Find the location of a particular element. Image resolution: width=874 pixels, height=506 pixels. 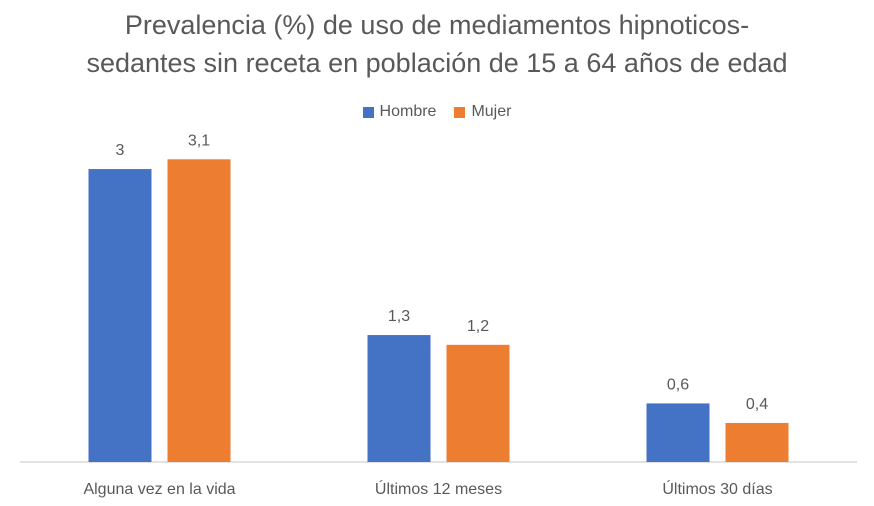

legend-item-mujer: Mujer is located at coordinates (482, 112).